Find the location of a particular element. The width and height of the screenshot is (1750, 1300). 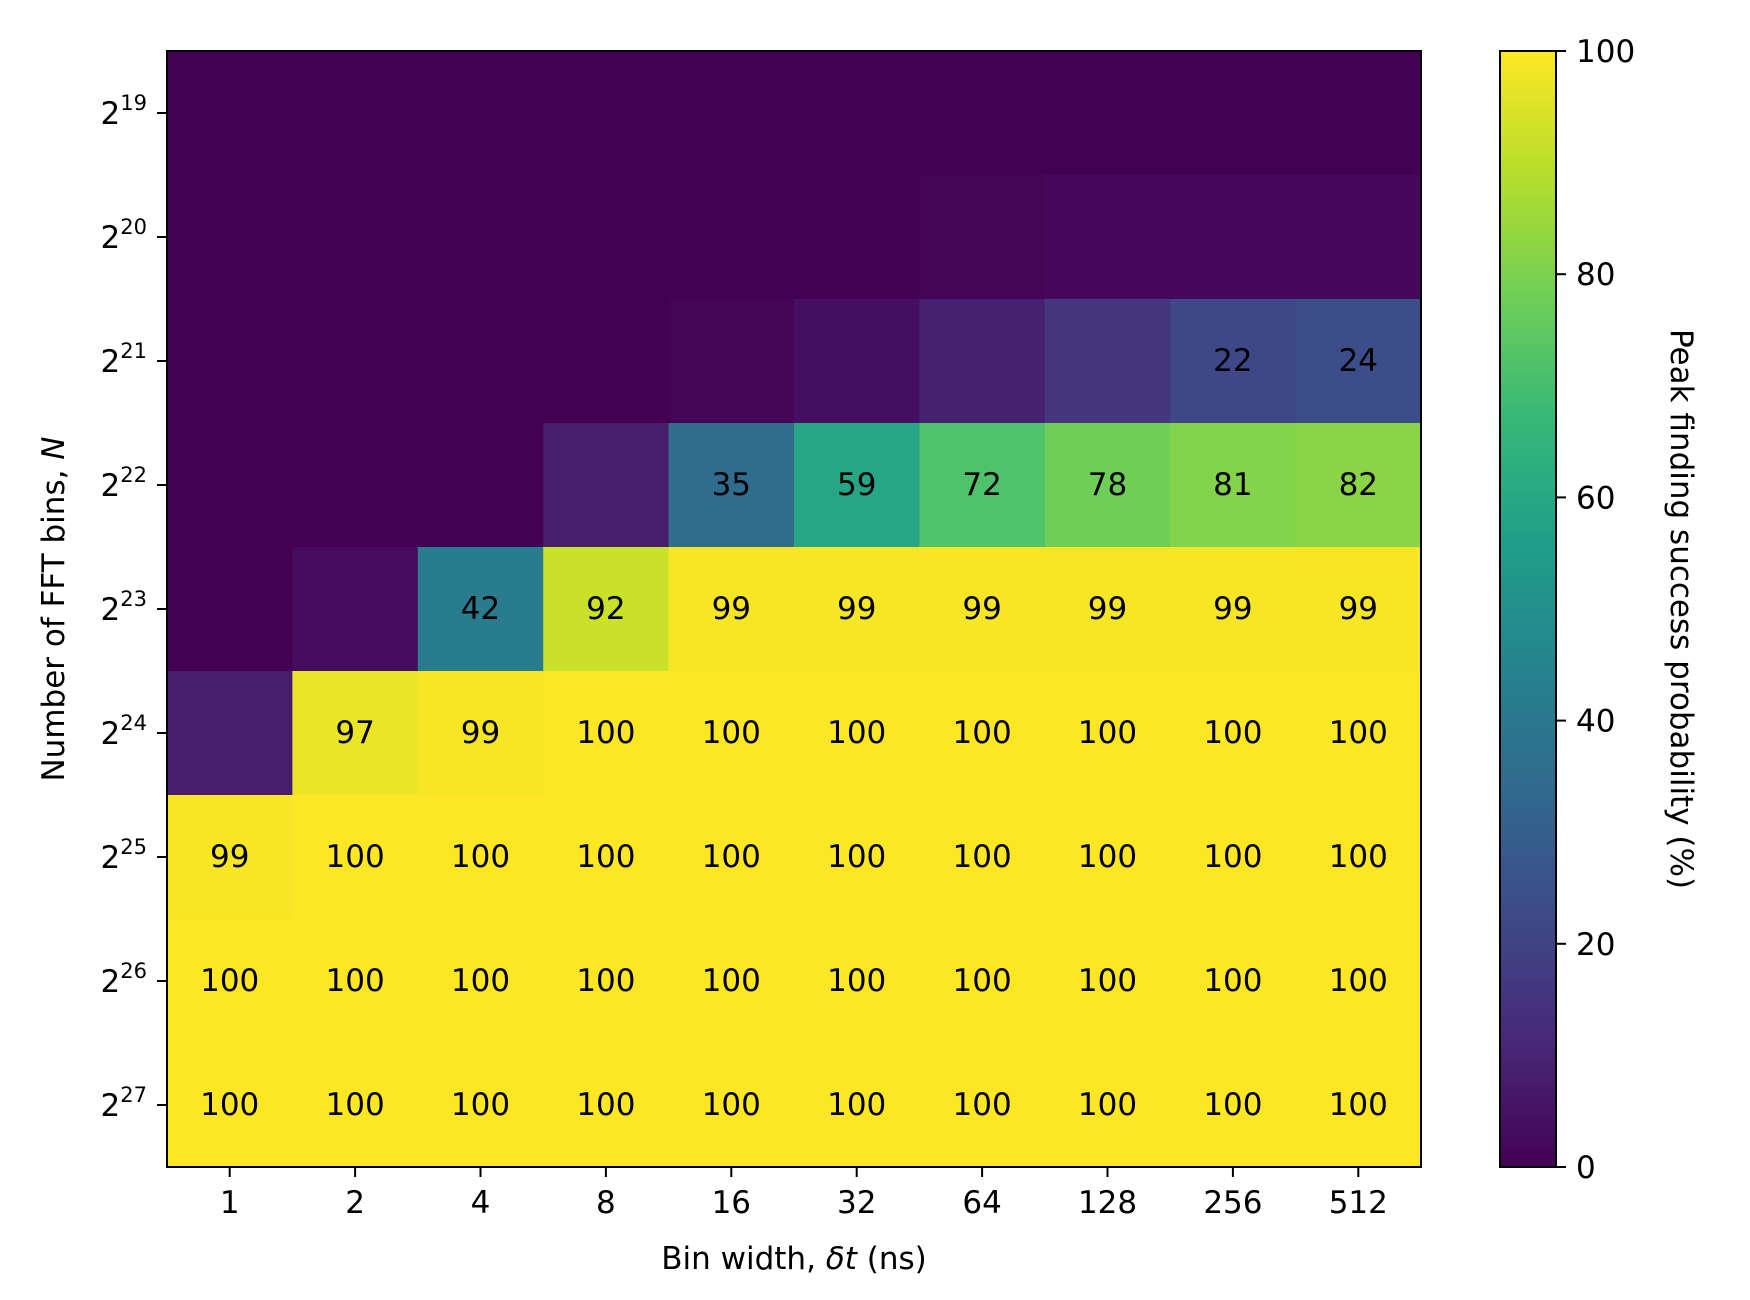

cell-value-label: 72 is located at coordinates (981, 485).